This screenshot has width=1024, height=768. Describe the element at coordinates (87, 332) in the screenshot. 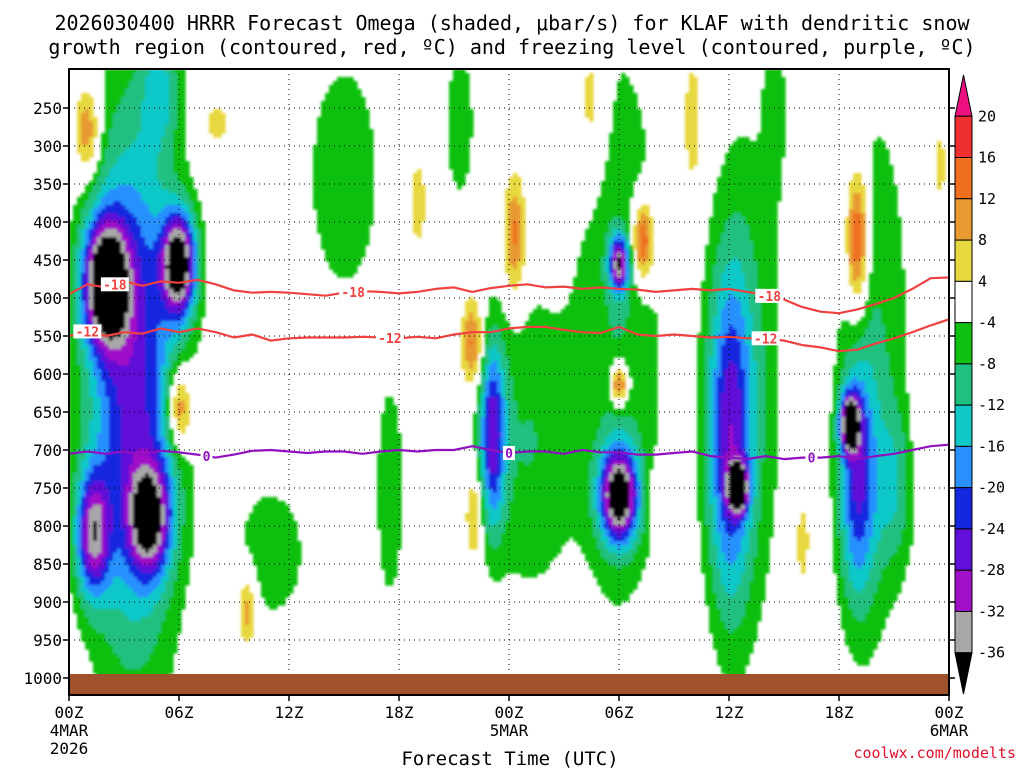

I see `contour-label: -12` at that location.